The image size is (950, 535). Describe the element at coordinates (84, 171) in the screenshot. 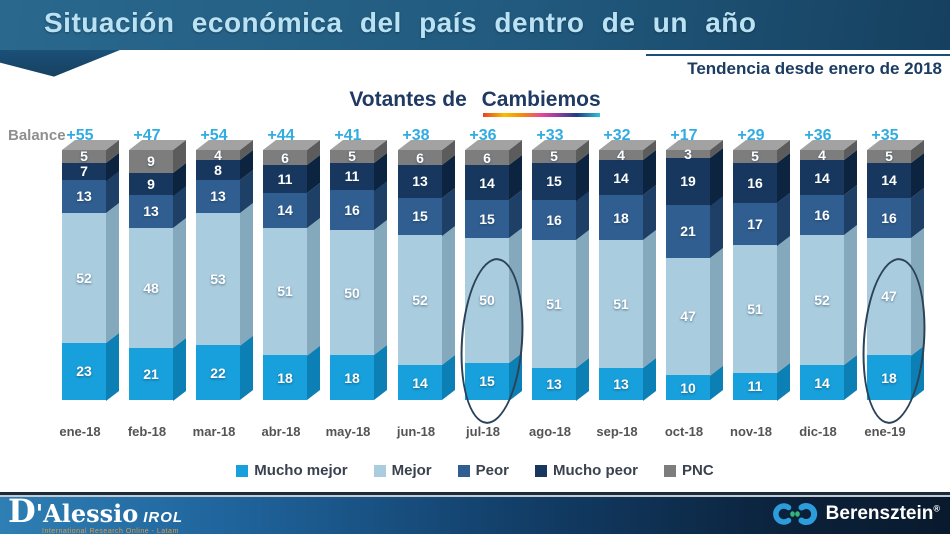

I see `bar-segment-value: 7` at that location.